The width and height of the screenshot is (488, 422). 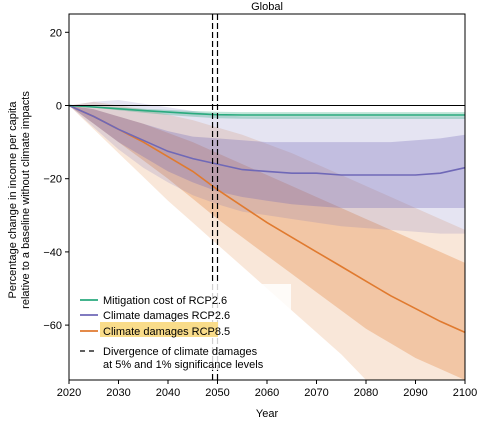 What do you see at coordinates (465, 393) in the screenshot?
I see `x-tick-label: 2100` at bounding box center [465, 393].